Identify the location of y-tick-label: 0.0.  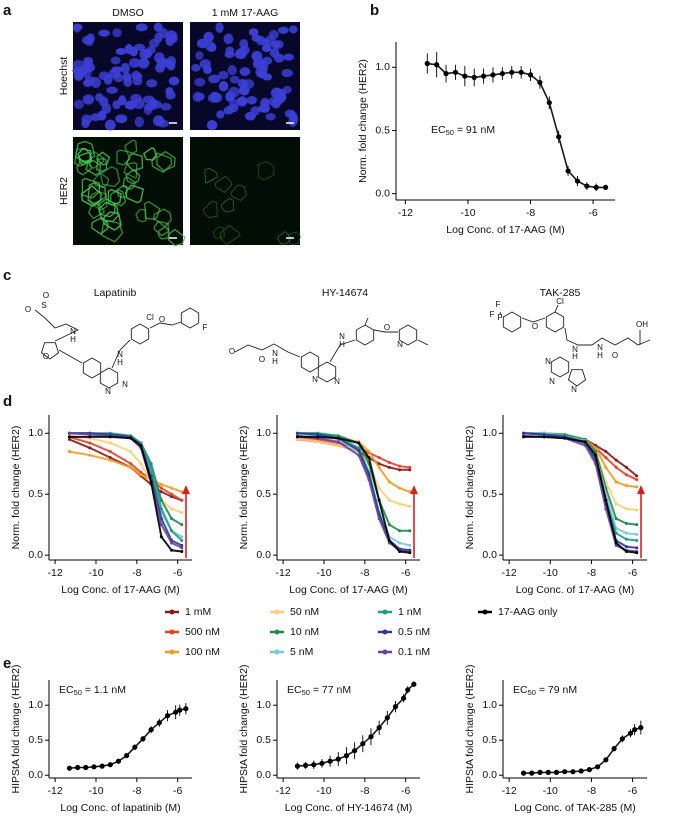
(263, 555).